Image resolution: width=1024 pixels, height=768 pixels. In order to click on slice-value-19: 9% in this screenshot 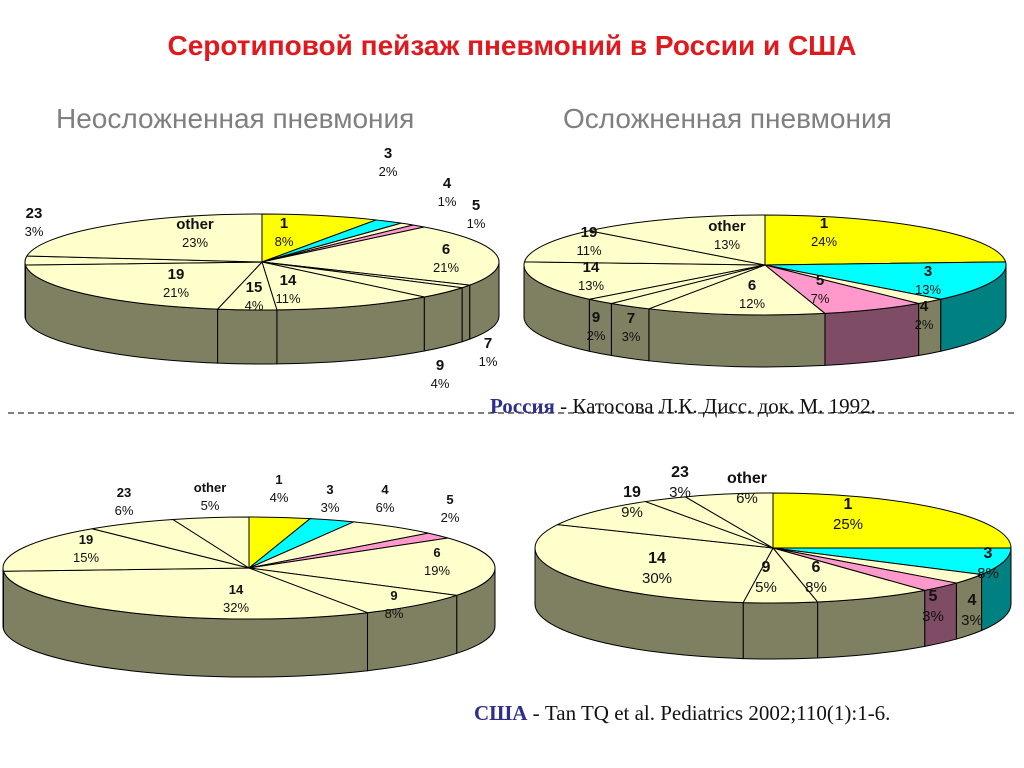, I will do `click(632, 512)`.